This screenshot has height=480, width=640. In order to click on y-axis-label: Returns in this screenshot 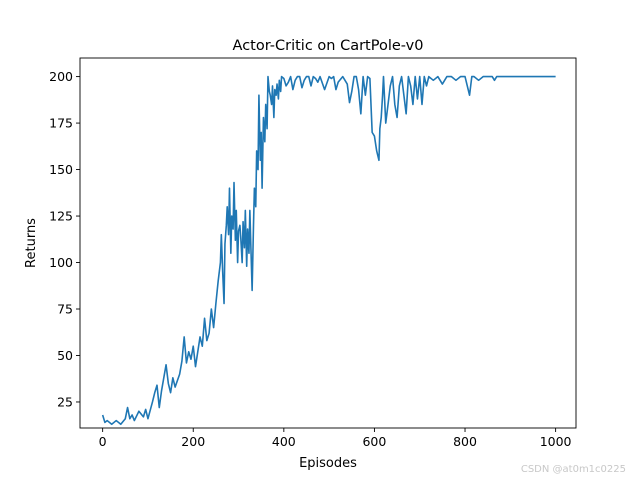, I will do `click(31, 243)`.